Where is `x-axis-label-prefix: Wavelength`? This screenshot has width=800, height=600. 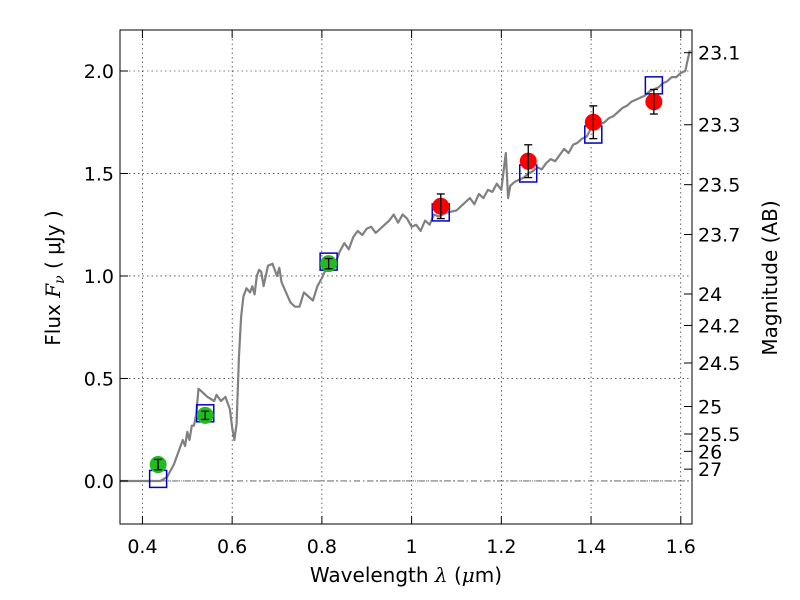
x-axis-label-prefix: Wavelength is located at coordinates (372, 575).